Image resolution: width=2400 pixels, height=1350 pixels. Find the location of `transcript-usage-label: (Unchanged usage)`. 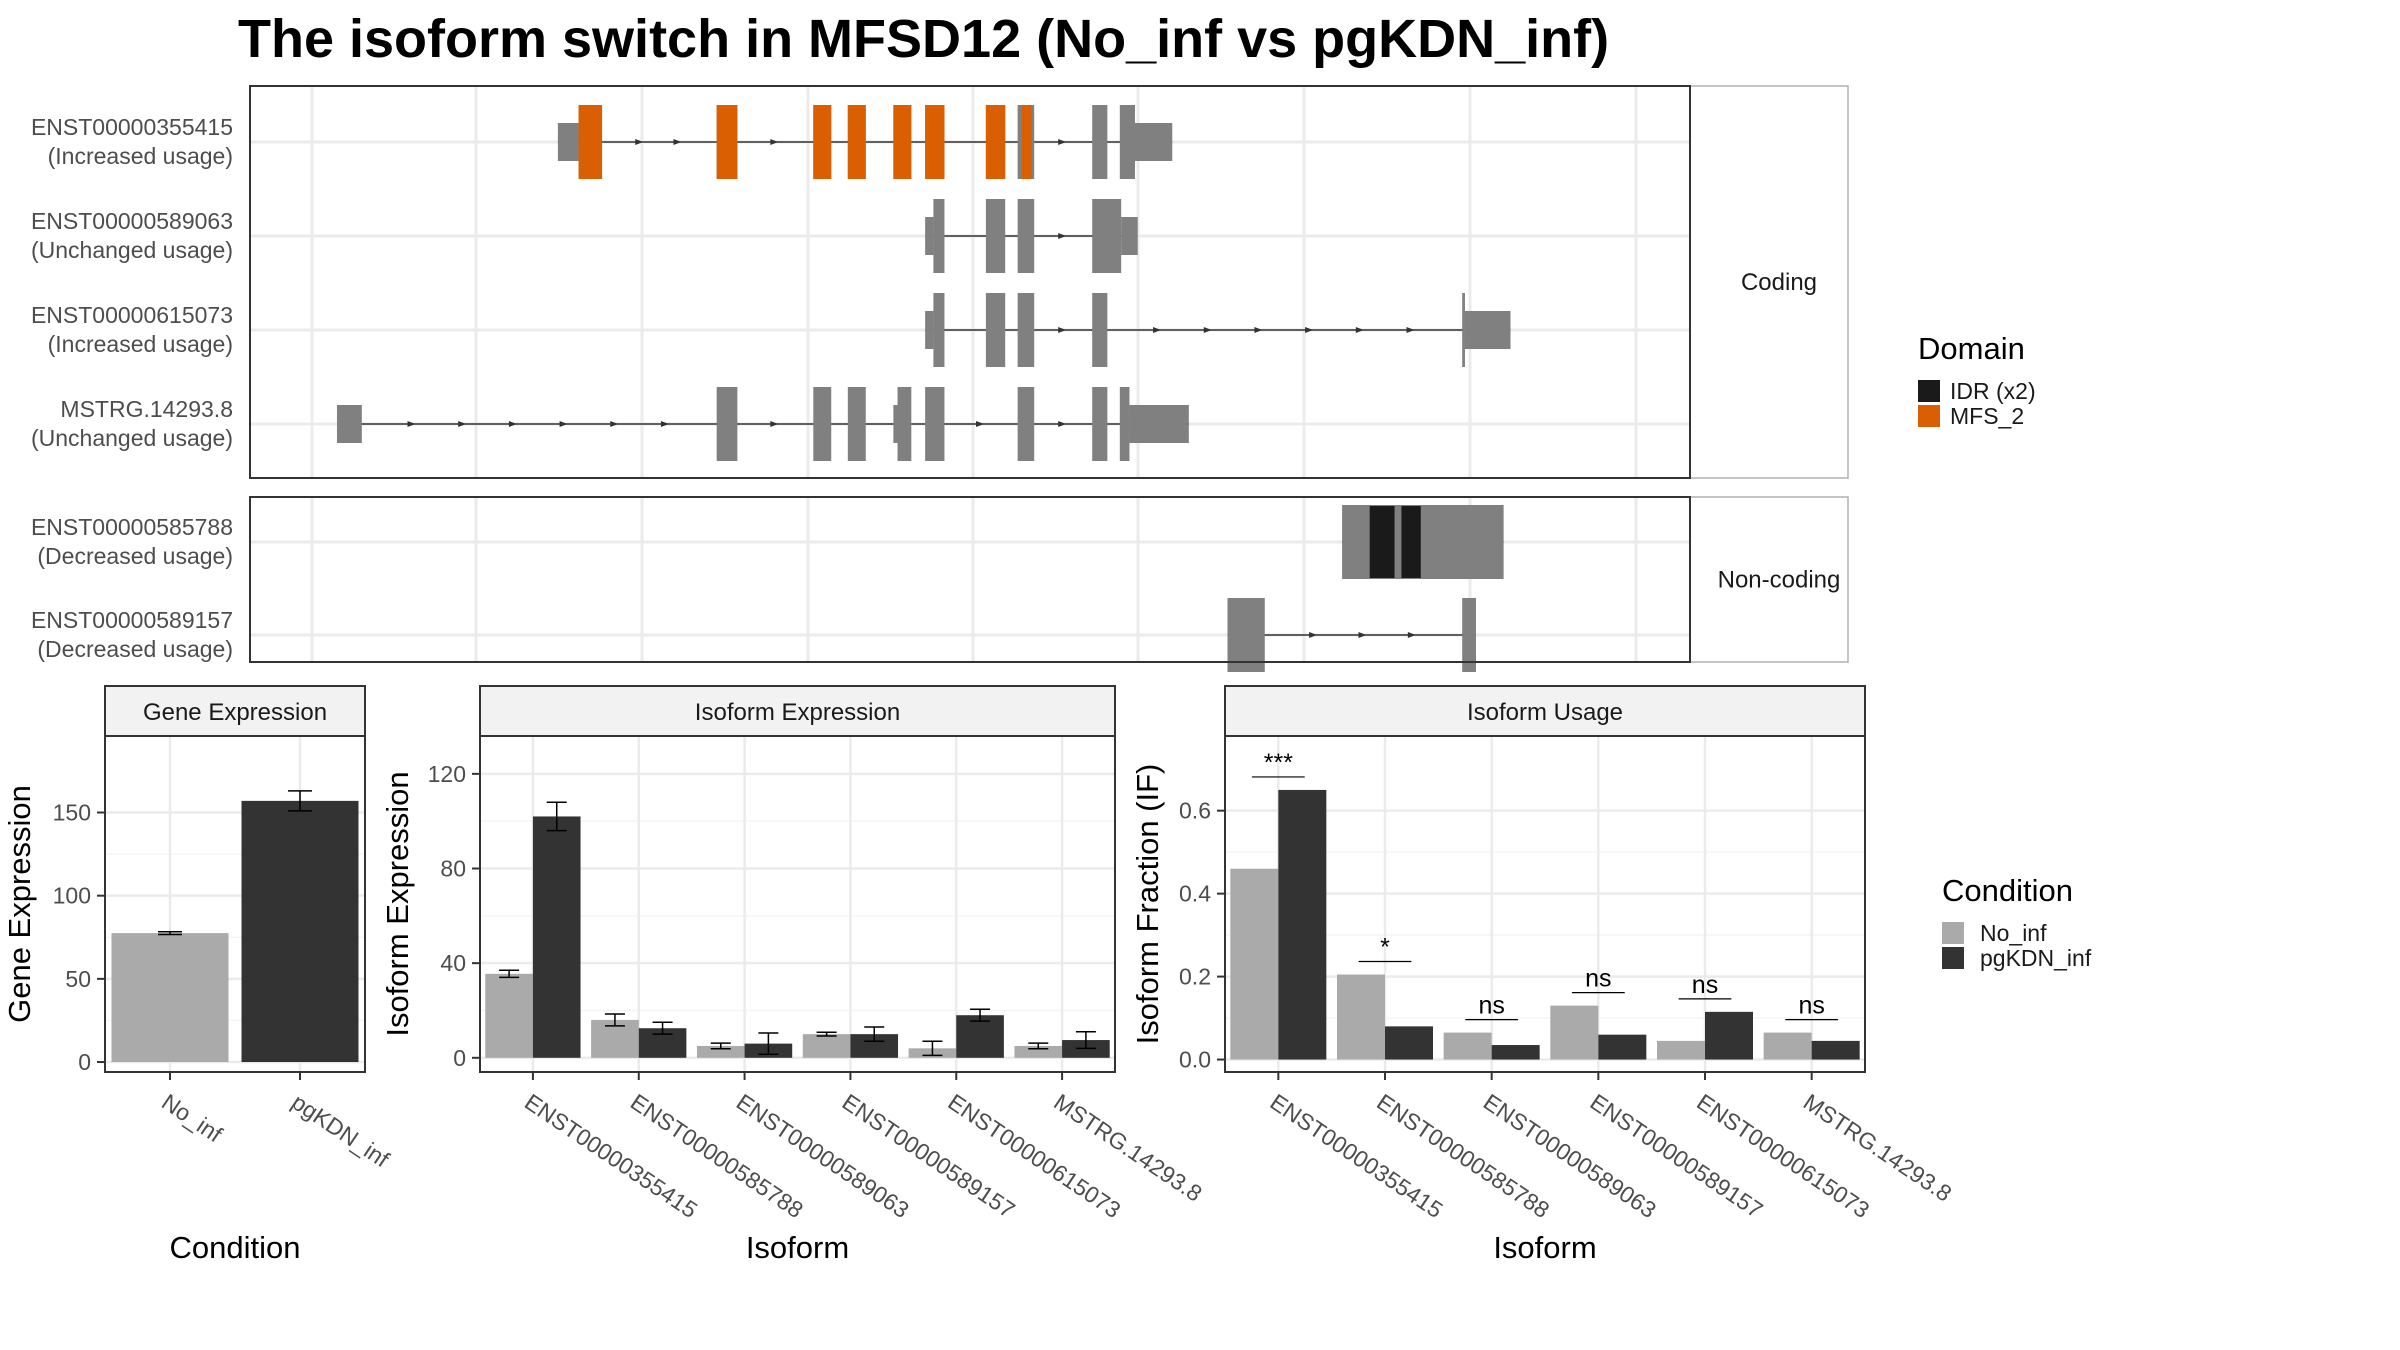

transcript-usage-label: (Unchanged usage) is located at coordinates (132, 250).